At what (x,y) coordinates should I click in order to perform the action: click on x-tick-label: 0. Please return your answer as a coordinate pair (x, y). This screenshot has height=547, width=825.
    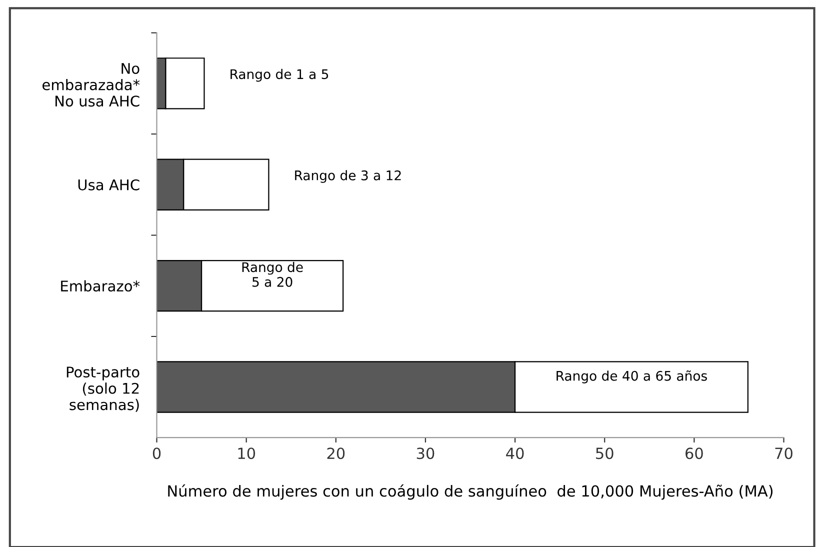
    Looking at the image, I should click on (156, 454).